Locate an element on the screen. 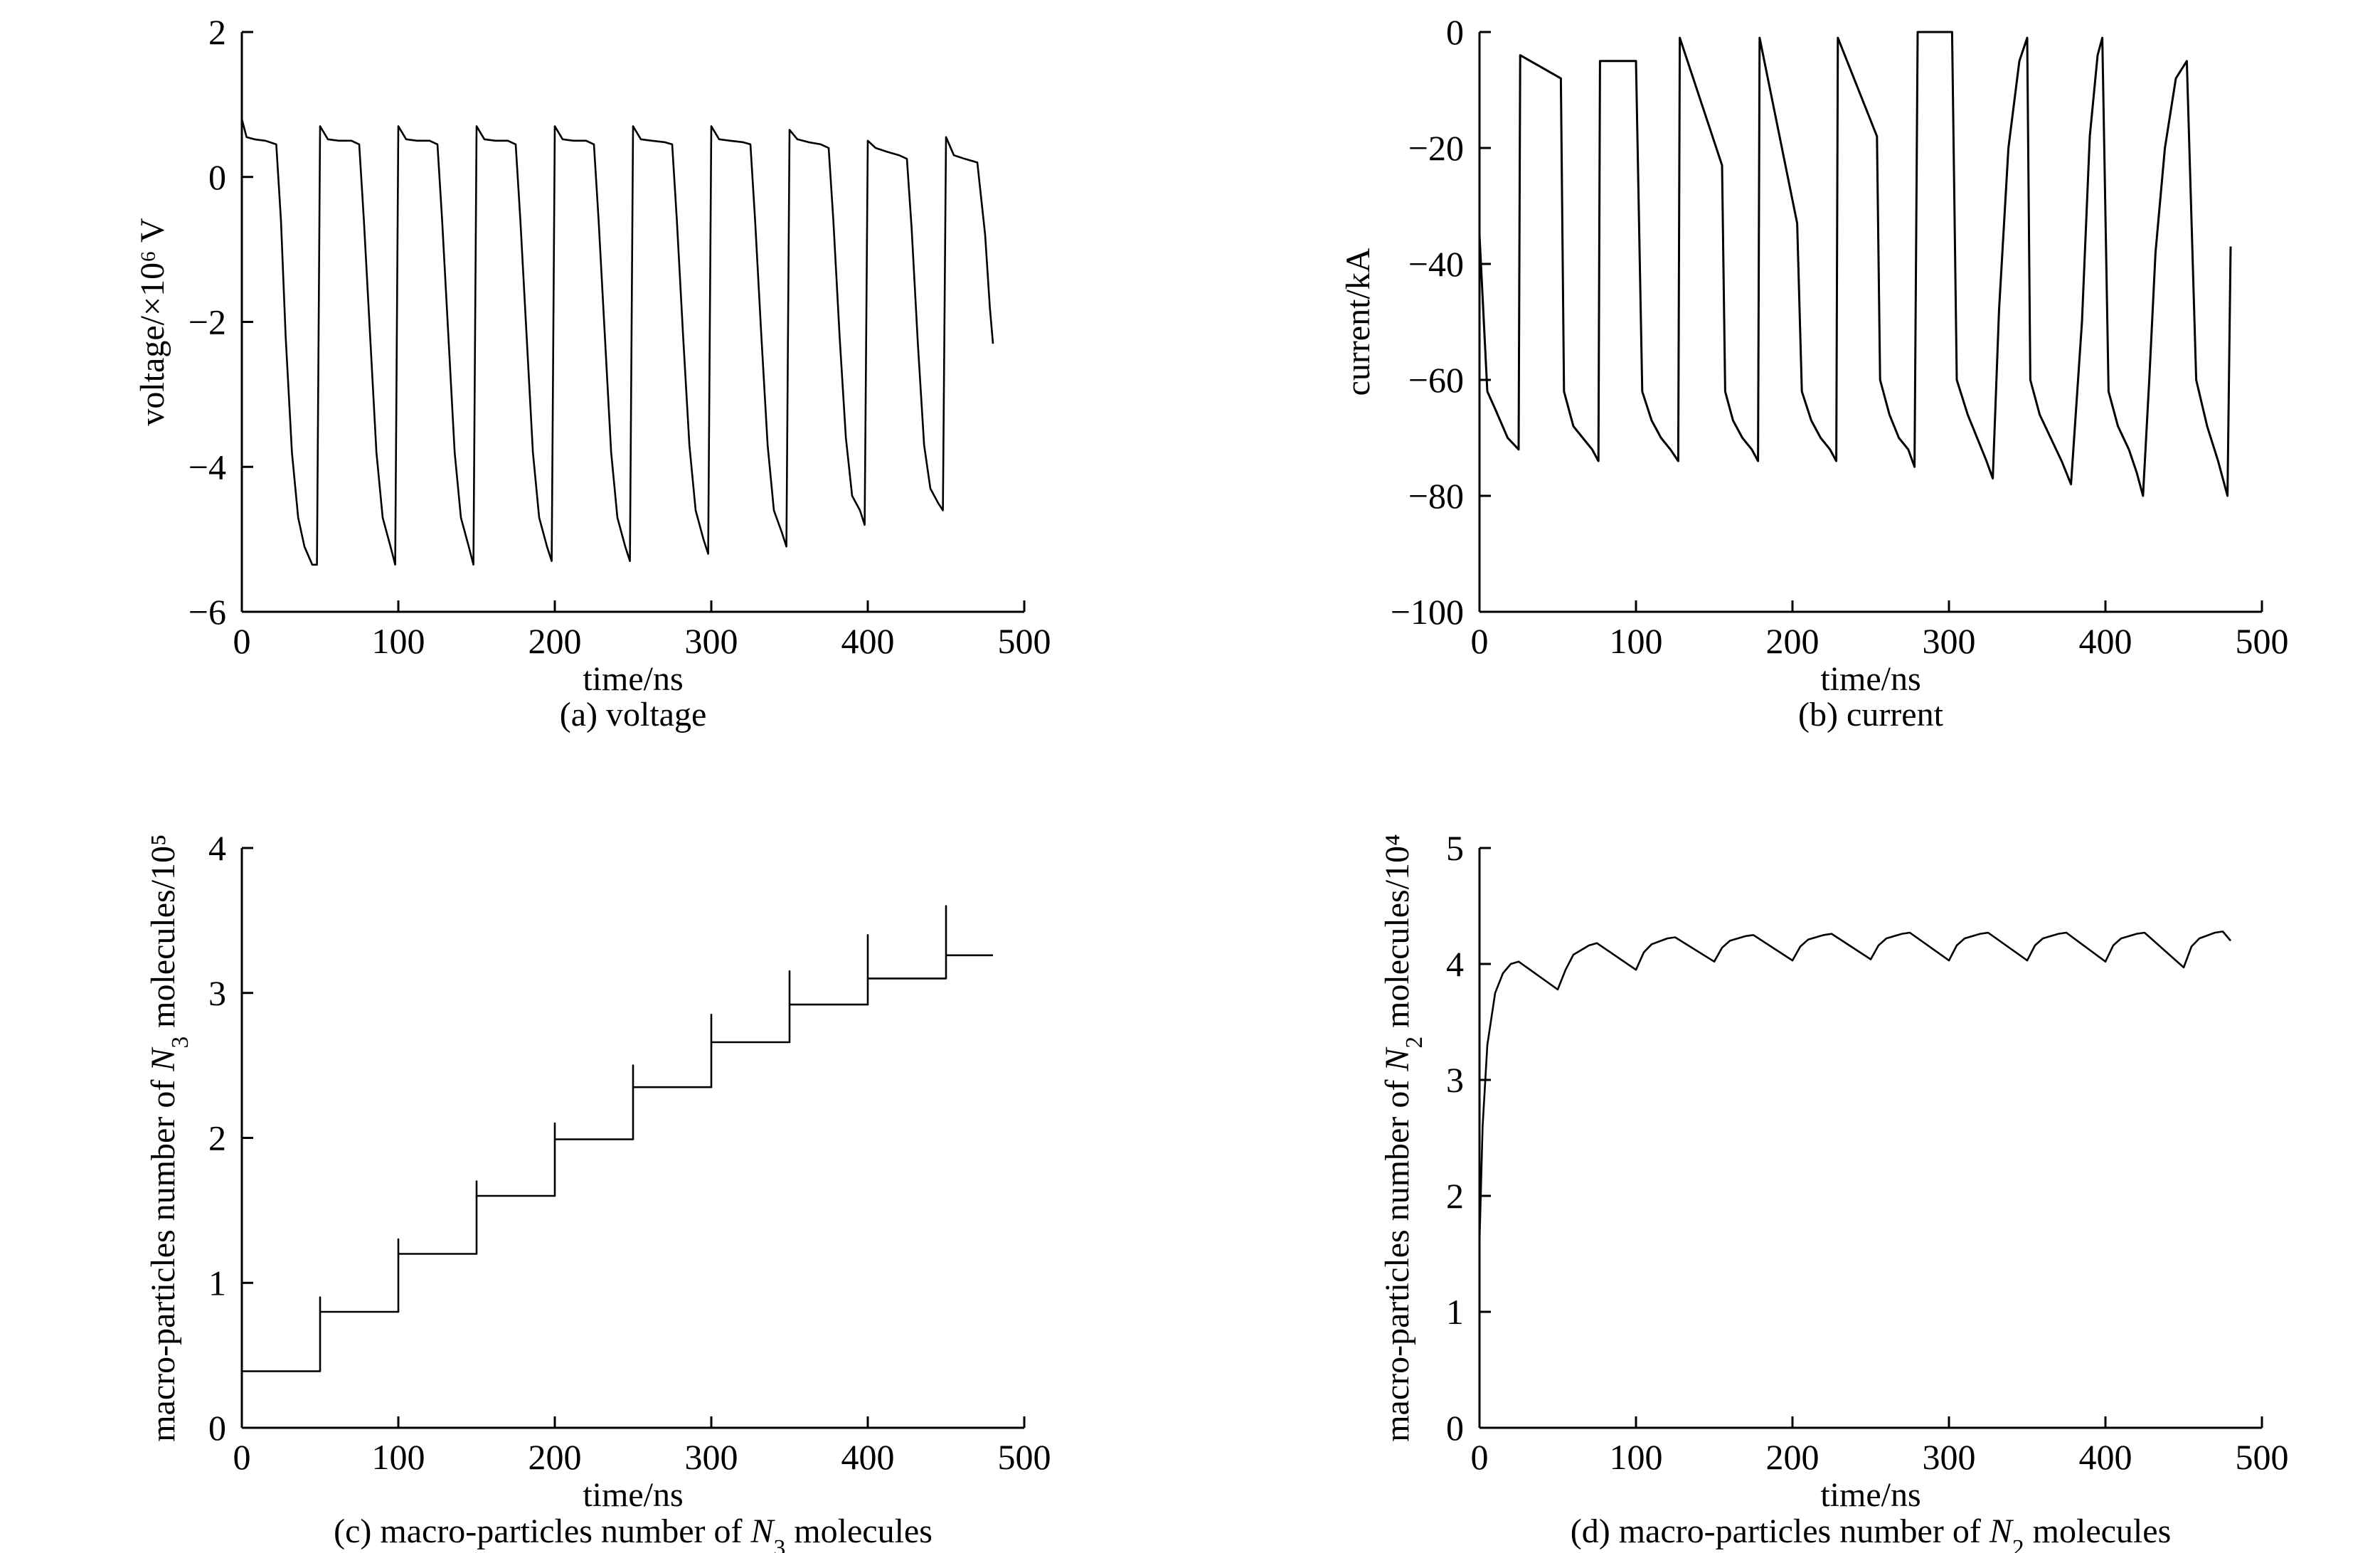  x-axis-label-d: time/ns is located at coordinates (1870, 1495).